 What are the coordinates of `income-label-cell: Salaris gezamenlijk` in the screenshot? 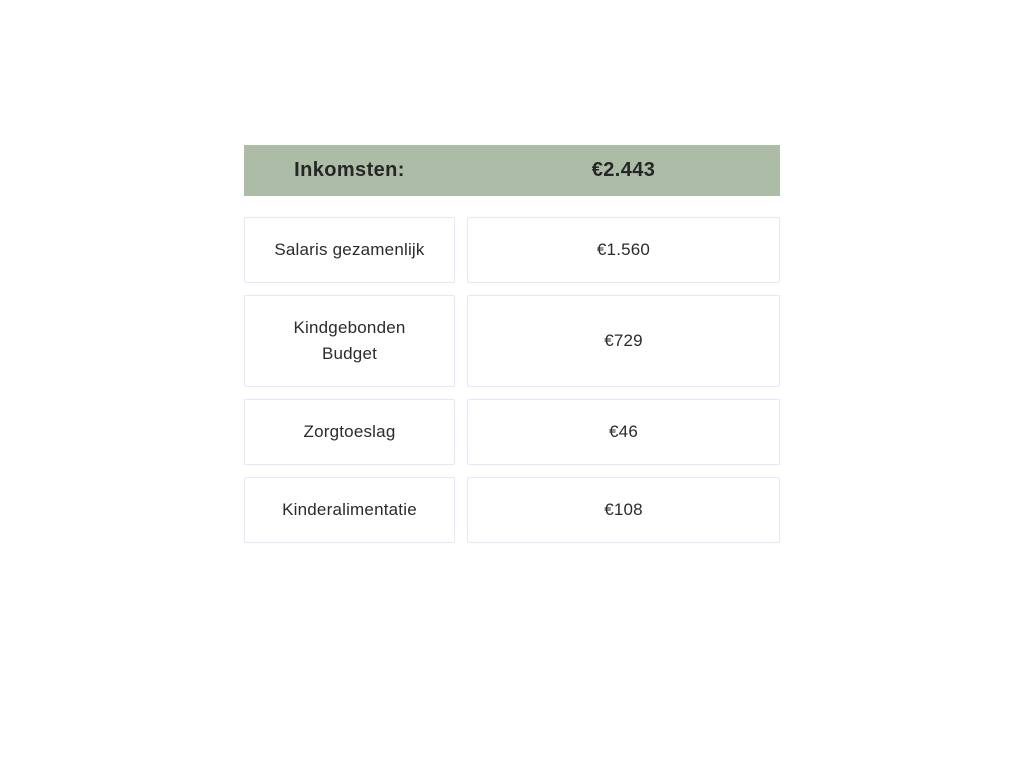 It's located at (349, 250).